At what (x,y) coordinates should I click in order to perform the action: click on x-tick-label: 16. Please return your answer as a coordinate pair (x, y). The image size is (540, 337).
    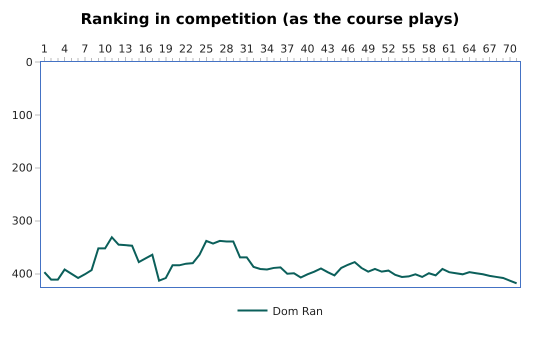
    Looking at the image, I should click on (145, 49).